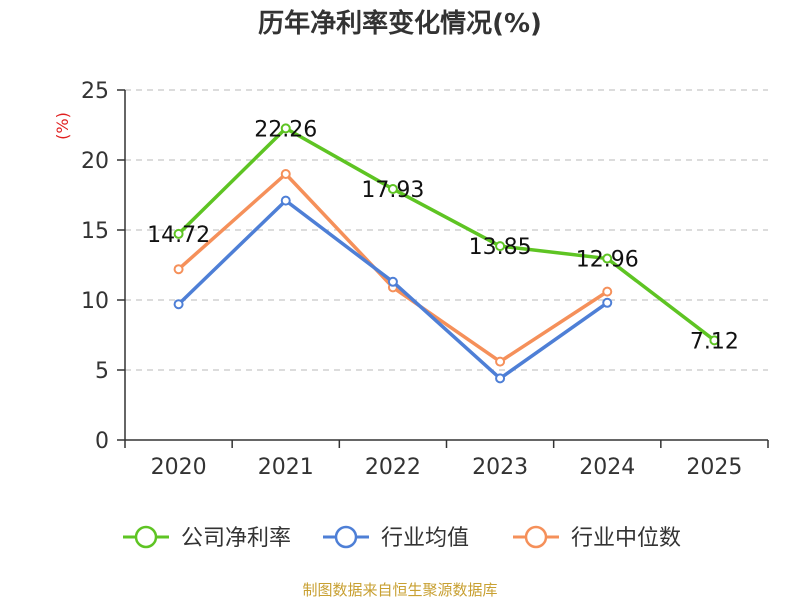 The height and width of the screenshot is (600, 800). What do you see at coordinates (95, 91) in the screenshot?
I see `y-tick-label: 25` at bounding box center [95, 91].